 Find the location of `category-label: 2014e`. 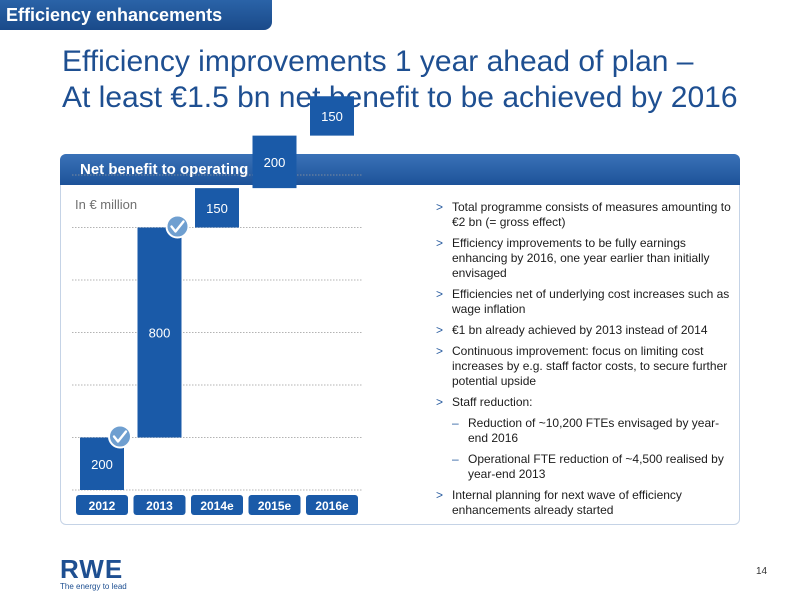

category-label: 2014e is located at coordinates (217, 506).